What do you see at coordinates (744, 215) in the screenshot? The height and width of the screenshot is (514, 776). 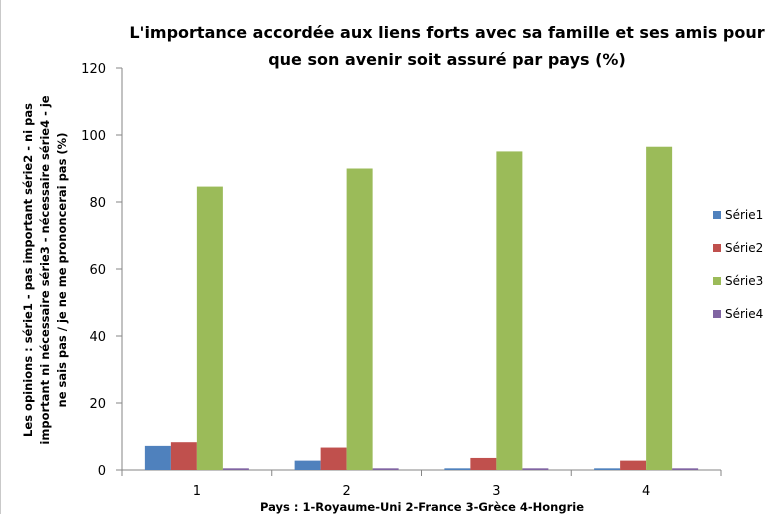 I see `legend-label: Série1` at bounding box center [744, 215].